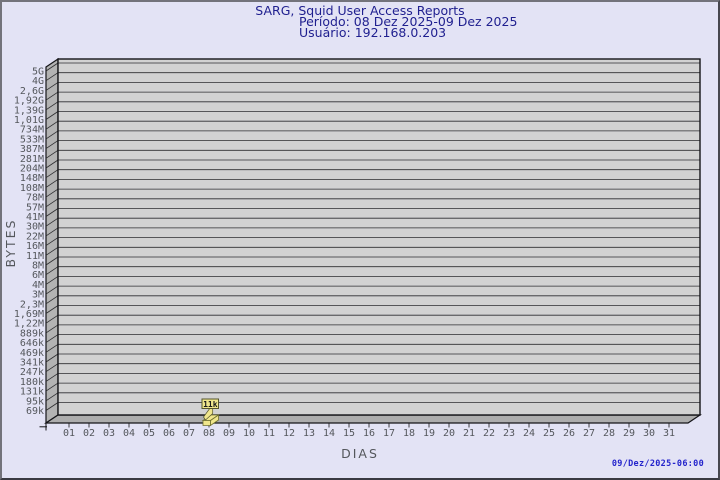  Describe the element at coordinates (360, 10) in the screenshot. I see `report-title: SARG, Squid User Access Reports` at that location.